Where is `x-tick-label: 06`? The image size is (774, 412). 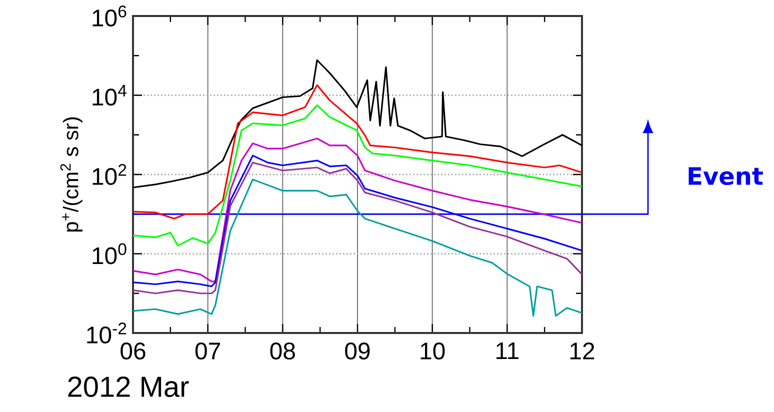
x-tick-label: 06 is located at coordinates (133, 351).